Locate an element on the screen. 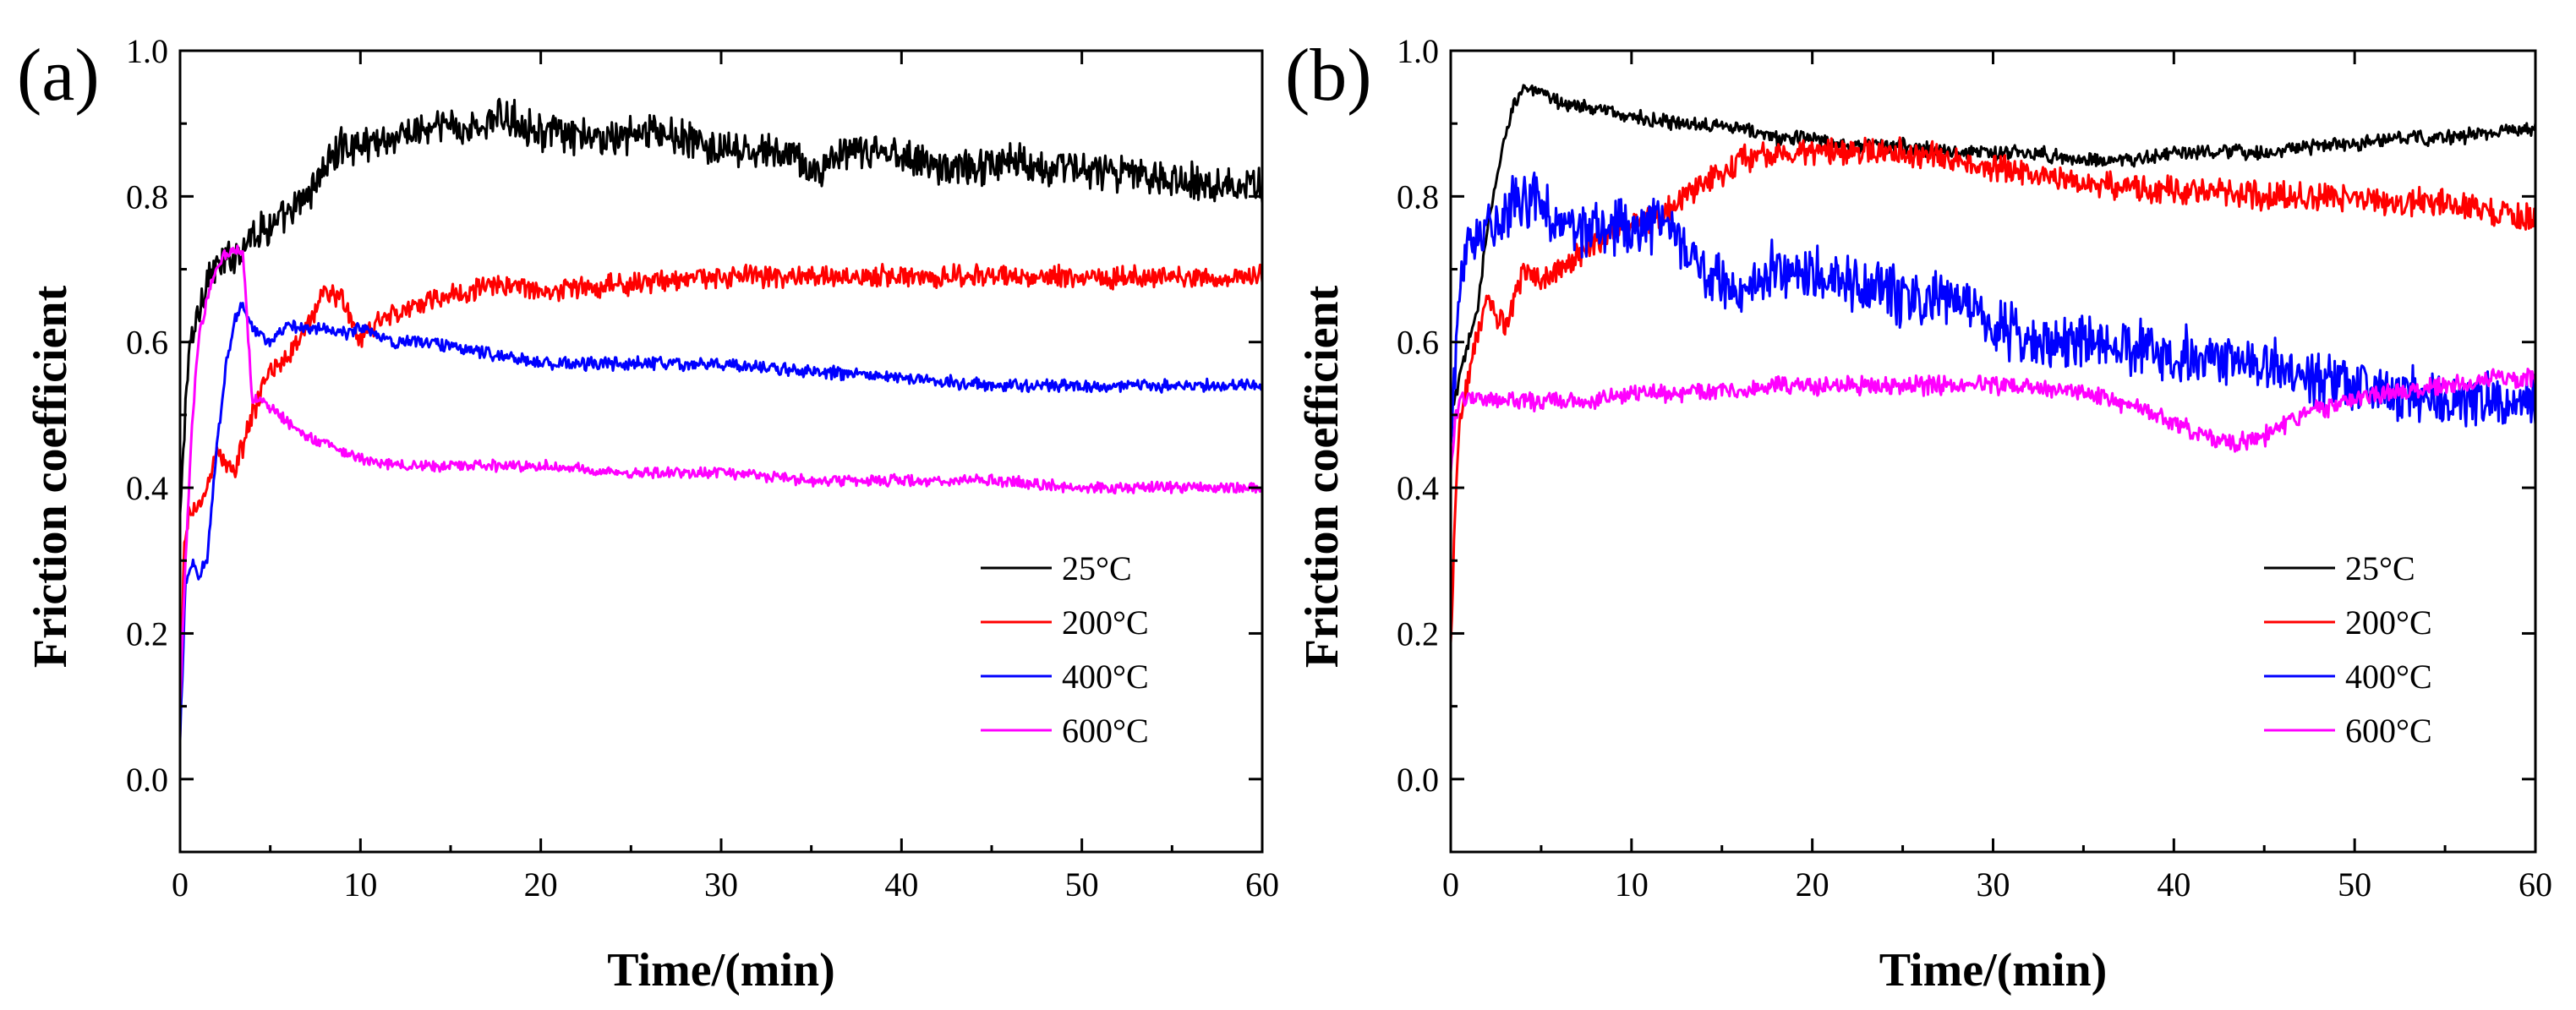 The image size is (2576, 1010). panel-label: (b) is located at coordinates (1328, 76).